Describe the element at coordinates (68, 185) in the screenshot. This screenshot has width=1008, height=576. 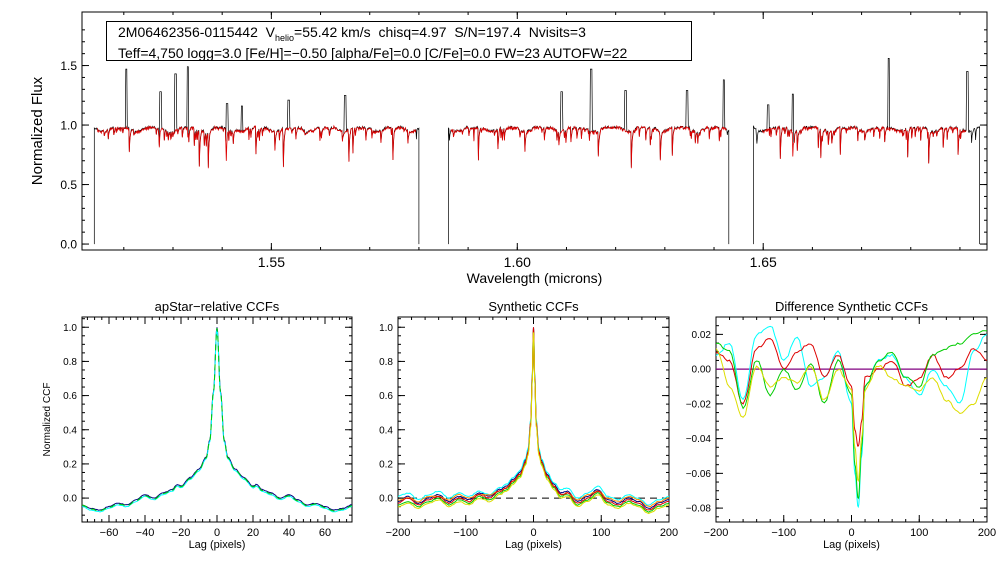
I see `y-tick-label: 0.5` at that location.